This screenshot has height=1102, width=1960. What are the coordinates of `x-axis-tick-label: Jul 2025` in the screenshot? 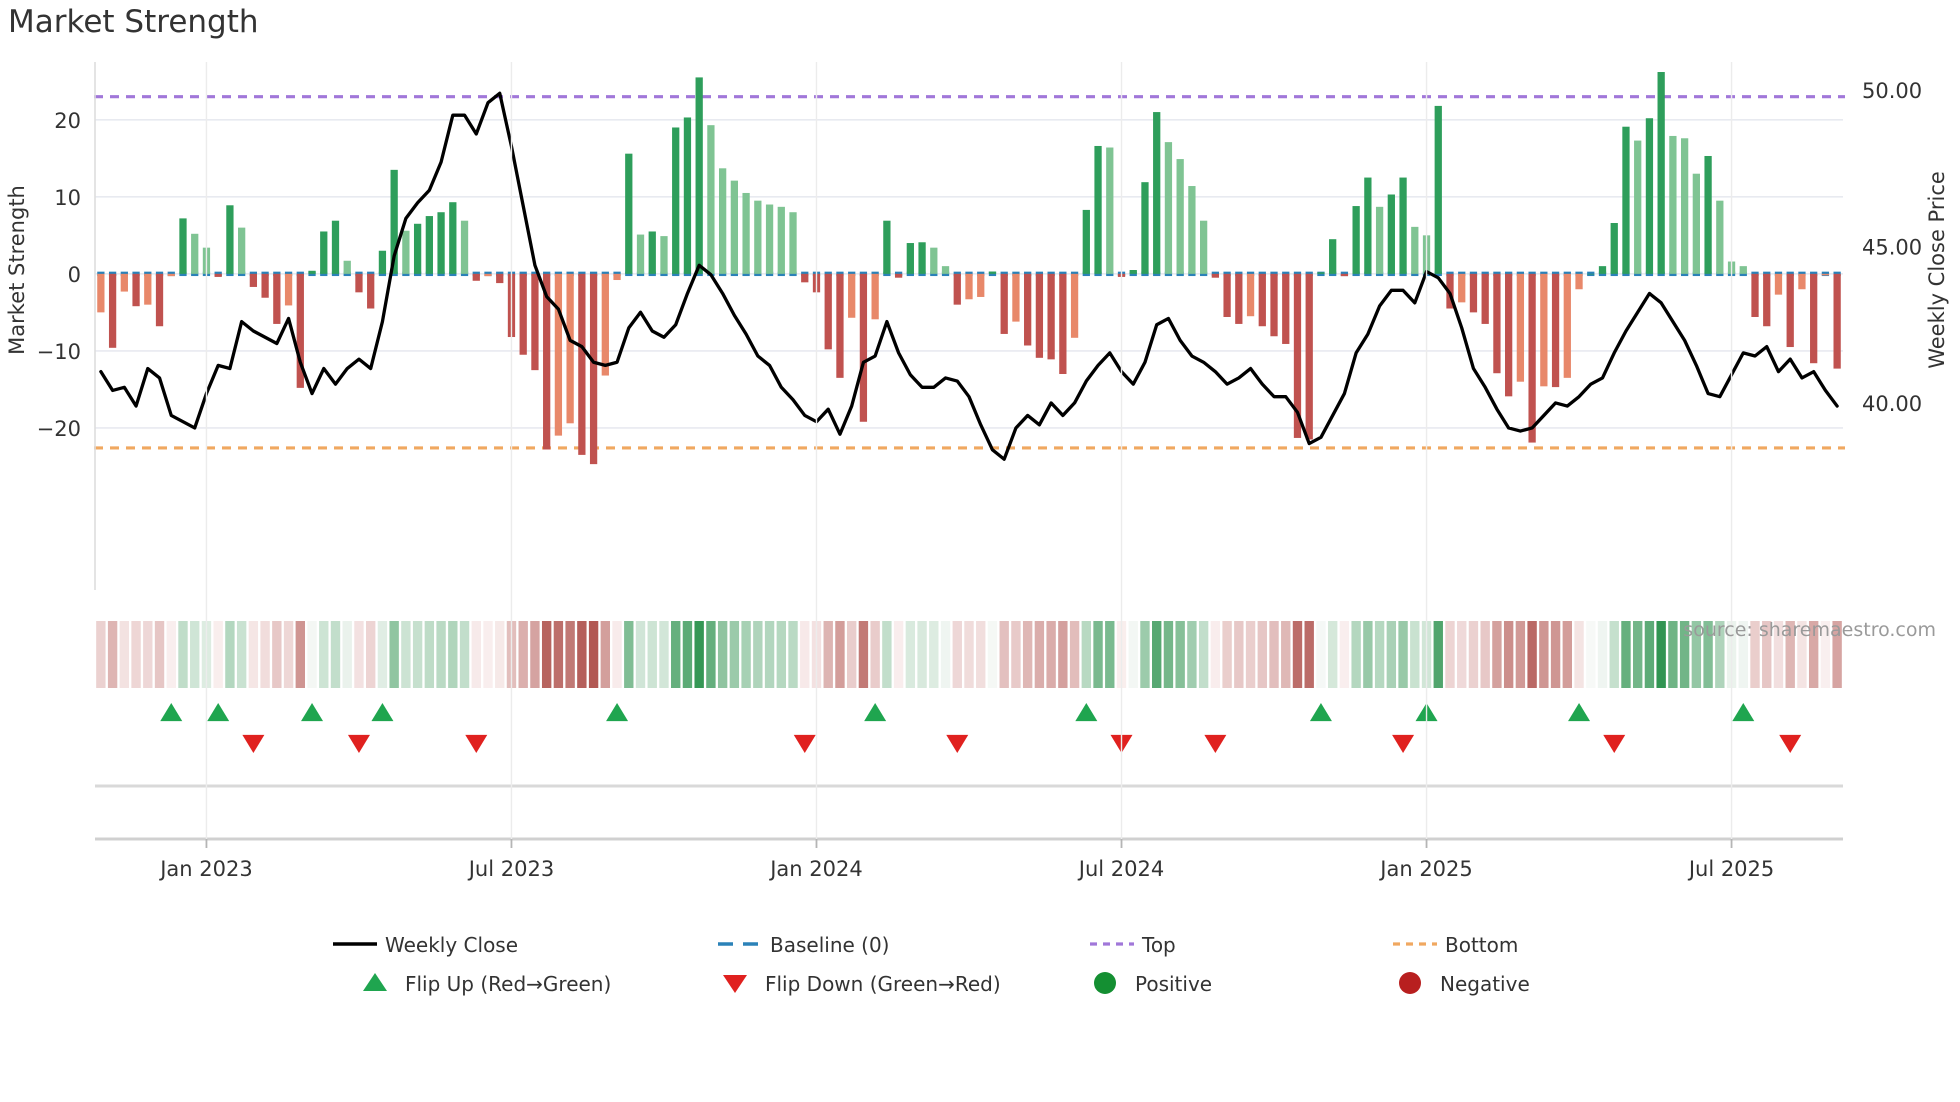 It's located at (1730, 869).